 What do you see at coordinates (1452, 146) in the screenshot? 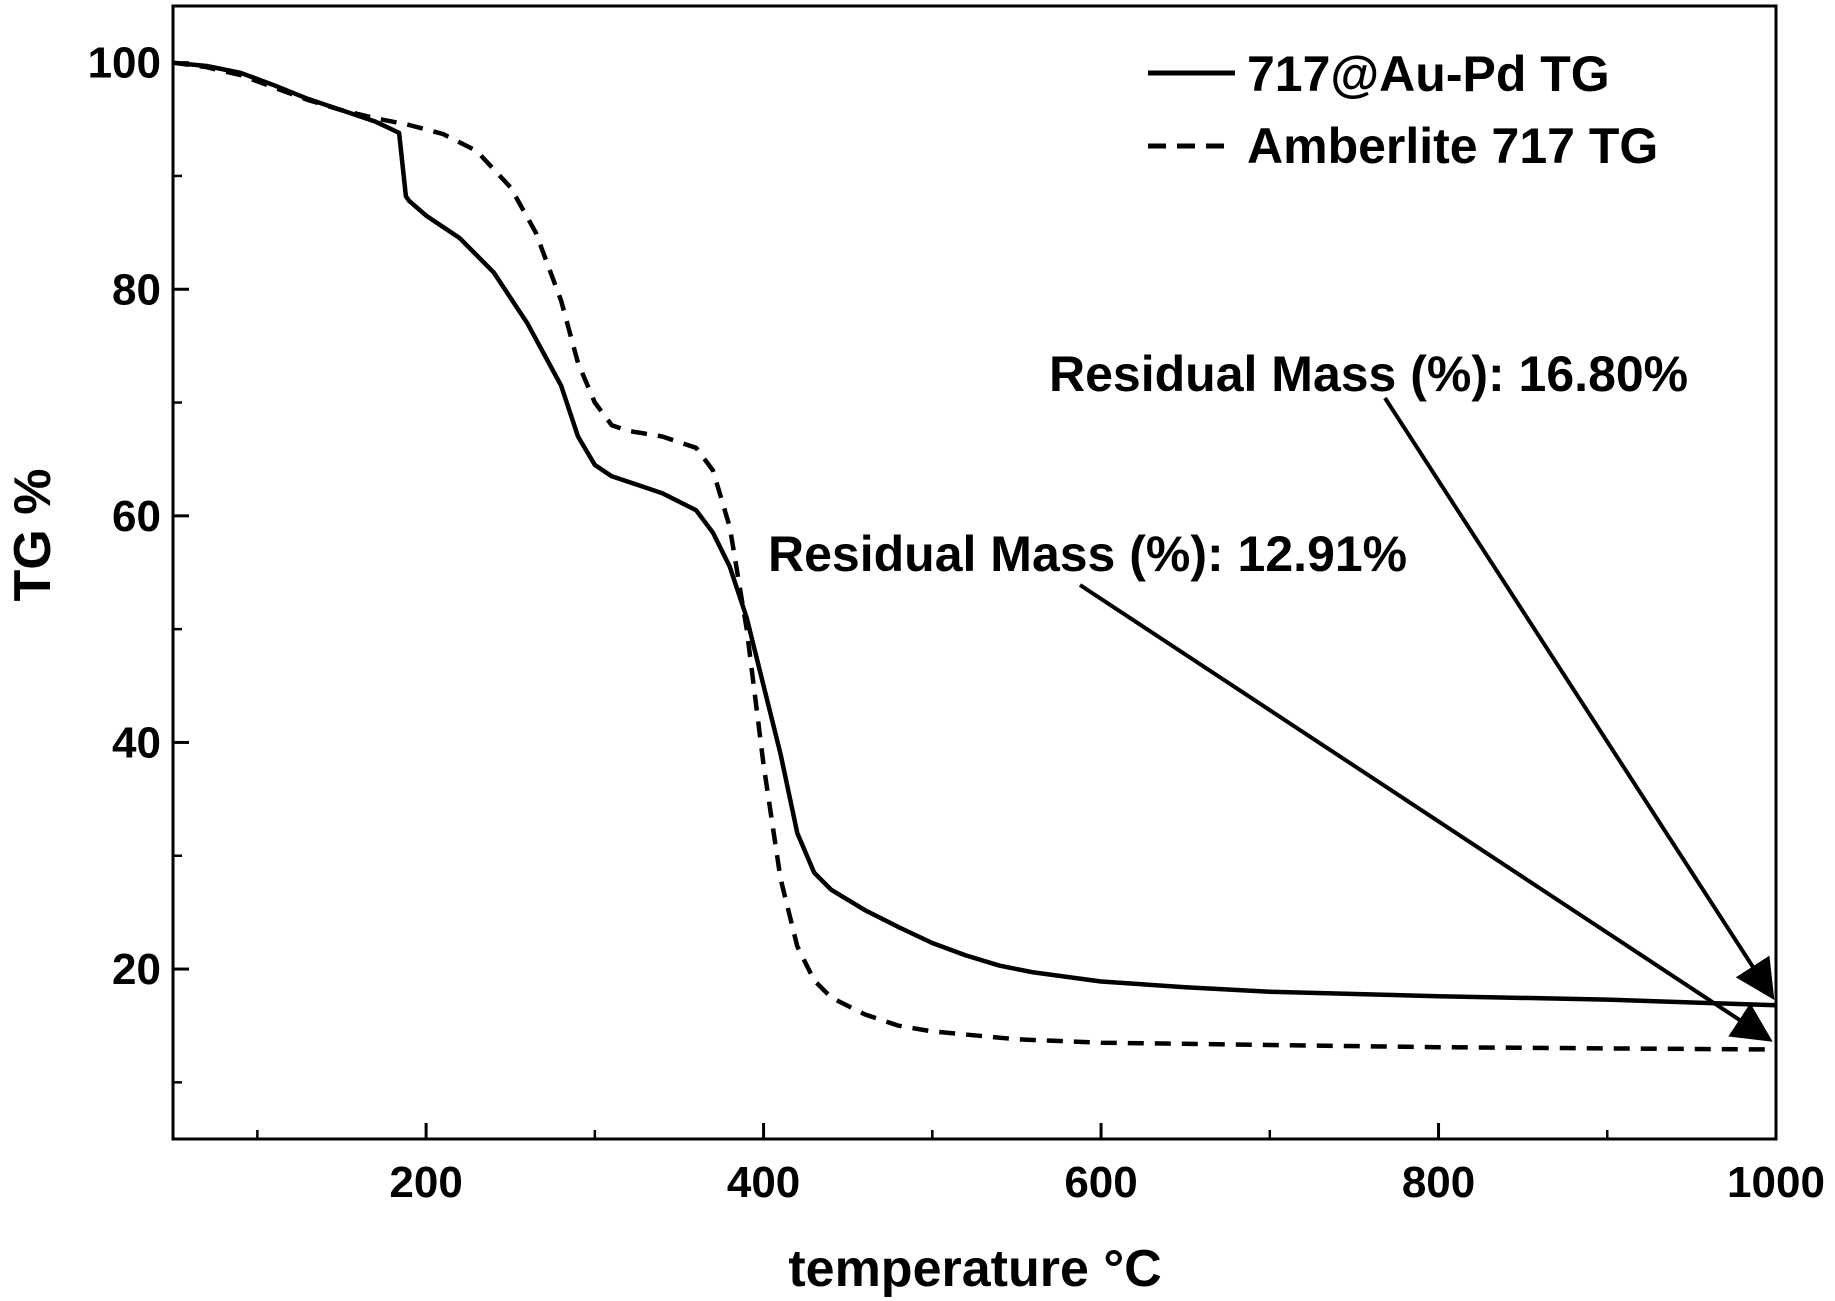
I see `legend-label-series-2: Amberlite 717 TG` at bounding box center [1452, 146].